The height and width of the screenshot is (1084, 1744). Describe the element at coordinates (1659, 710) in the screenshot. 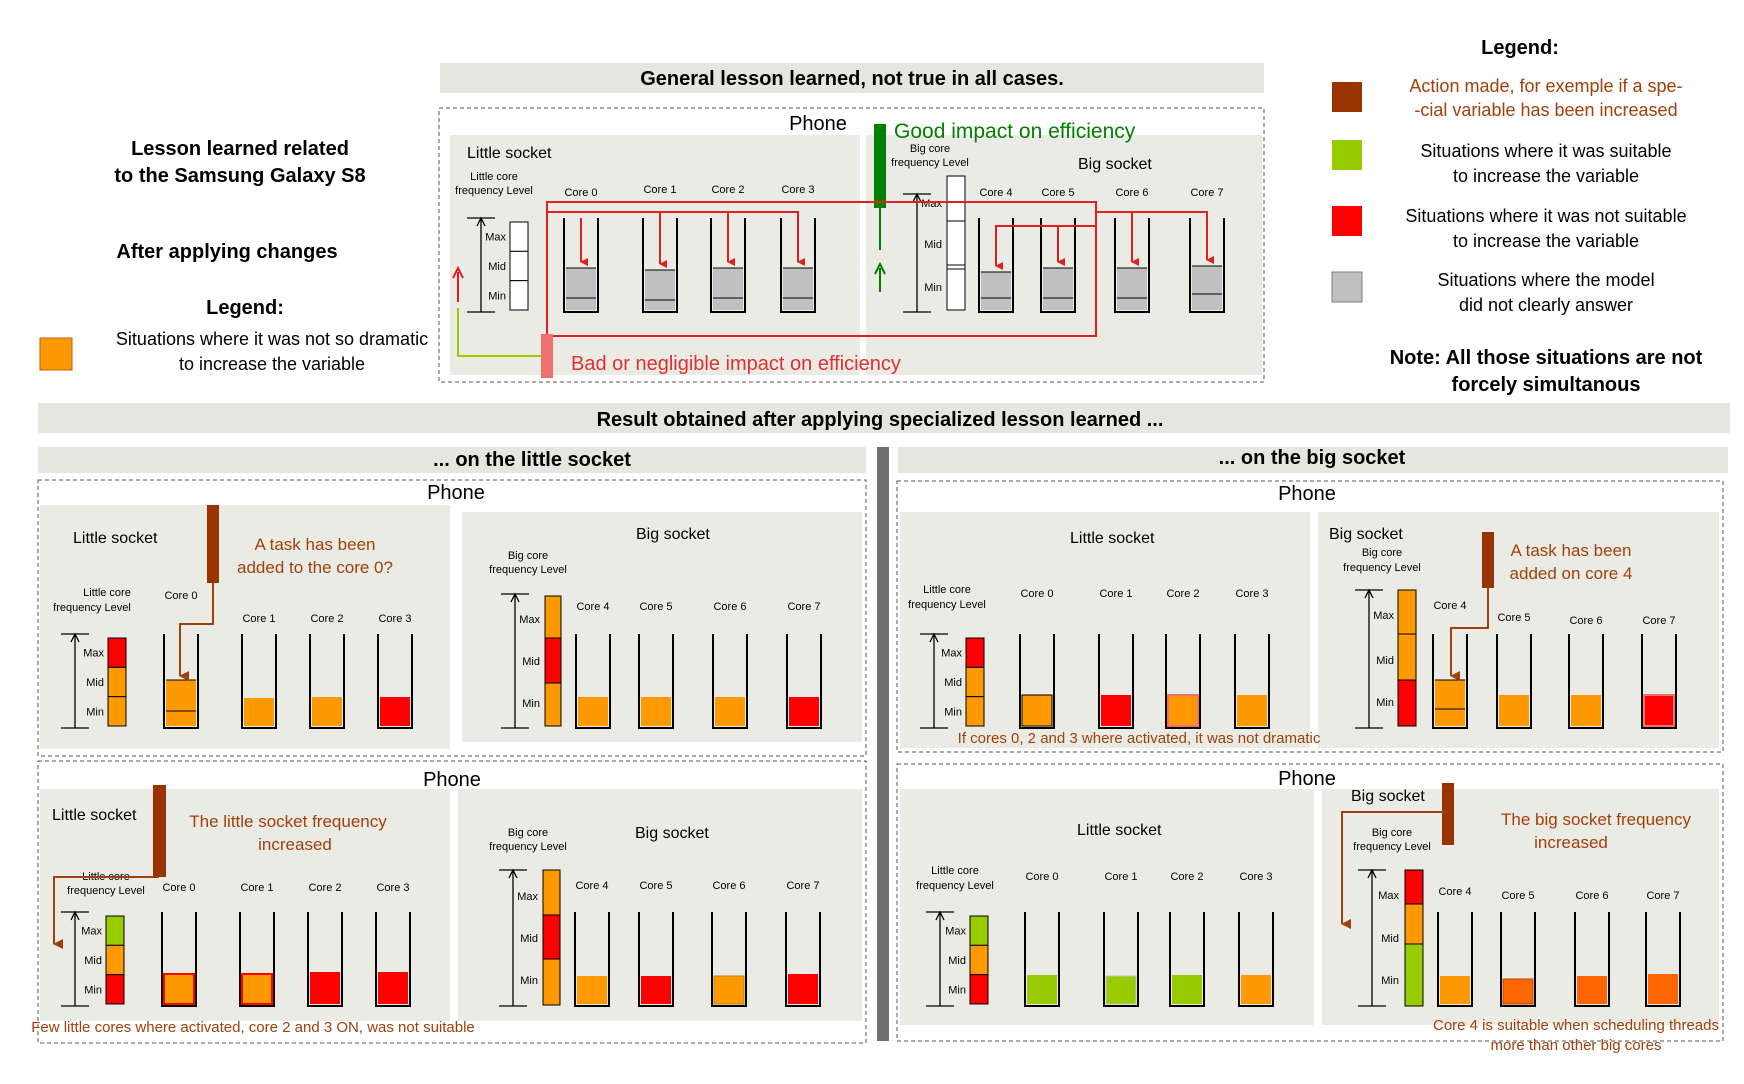

I see `p3-core7-fill` at that location.